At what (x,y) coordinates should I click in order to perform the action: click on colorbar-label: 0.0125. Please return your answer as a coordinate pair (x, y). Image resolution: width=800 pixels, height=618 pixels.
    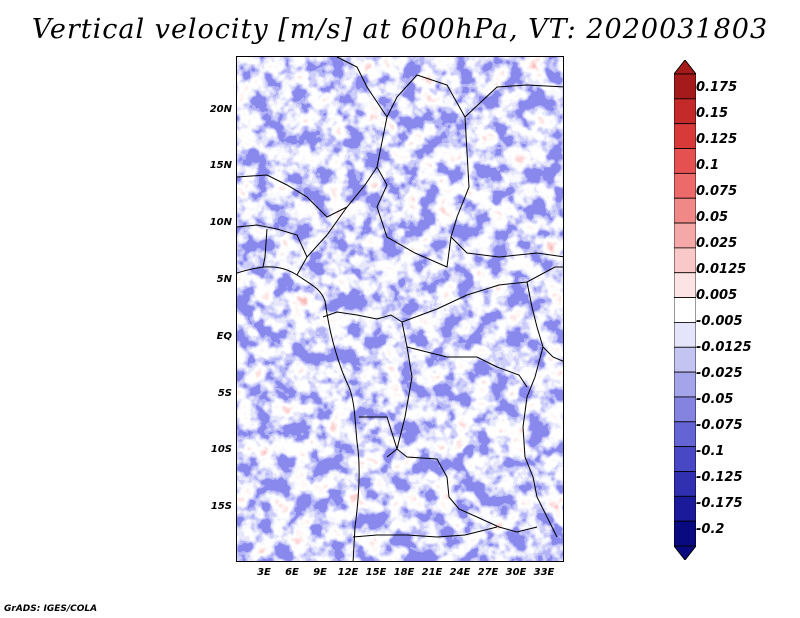
    Looking at the image, I should click on (721, 269).